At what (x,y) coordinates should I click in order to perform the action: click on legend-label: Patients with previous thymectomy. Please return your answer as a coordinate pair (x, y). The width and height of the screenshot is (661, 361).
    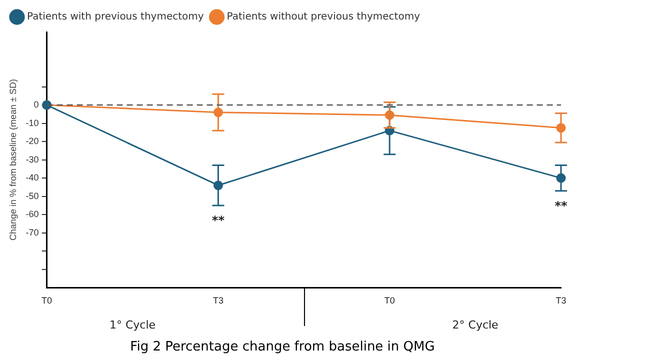
    Looking at the image, I should click on (115, 17).